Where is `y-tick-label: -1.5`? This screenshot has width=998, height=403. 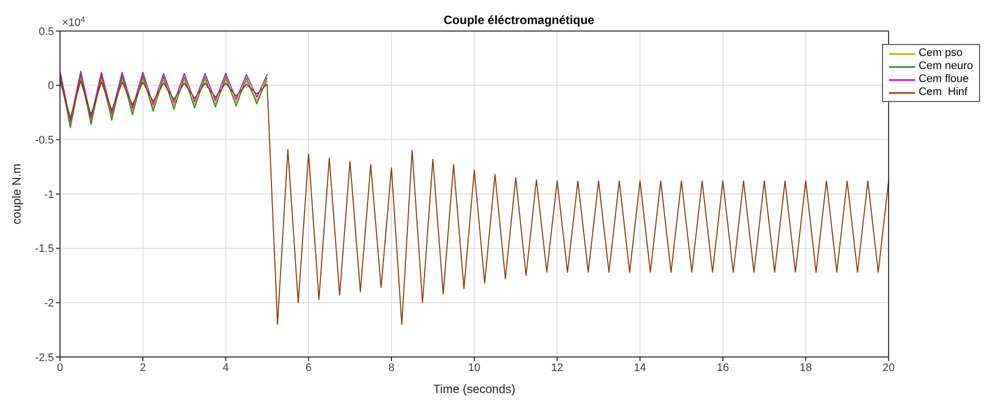 y-tick-label: -1.5 is located at coordinates (44, 249).